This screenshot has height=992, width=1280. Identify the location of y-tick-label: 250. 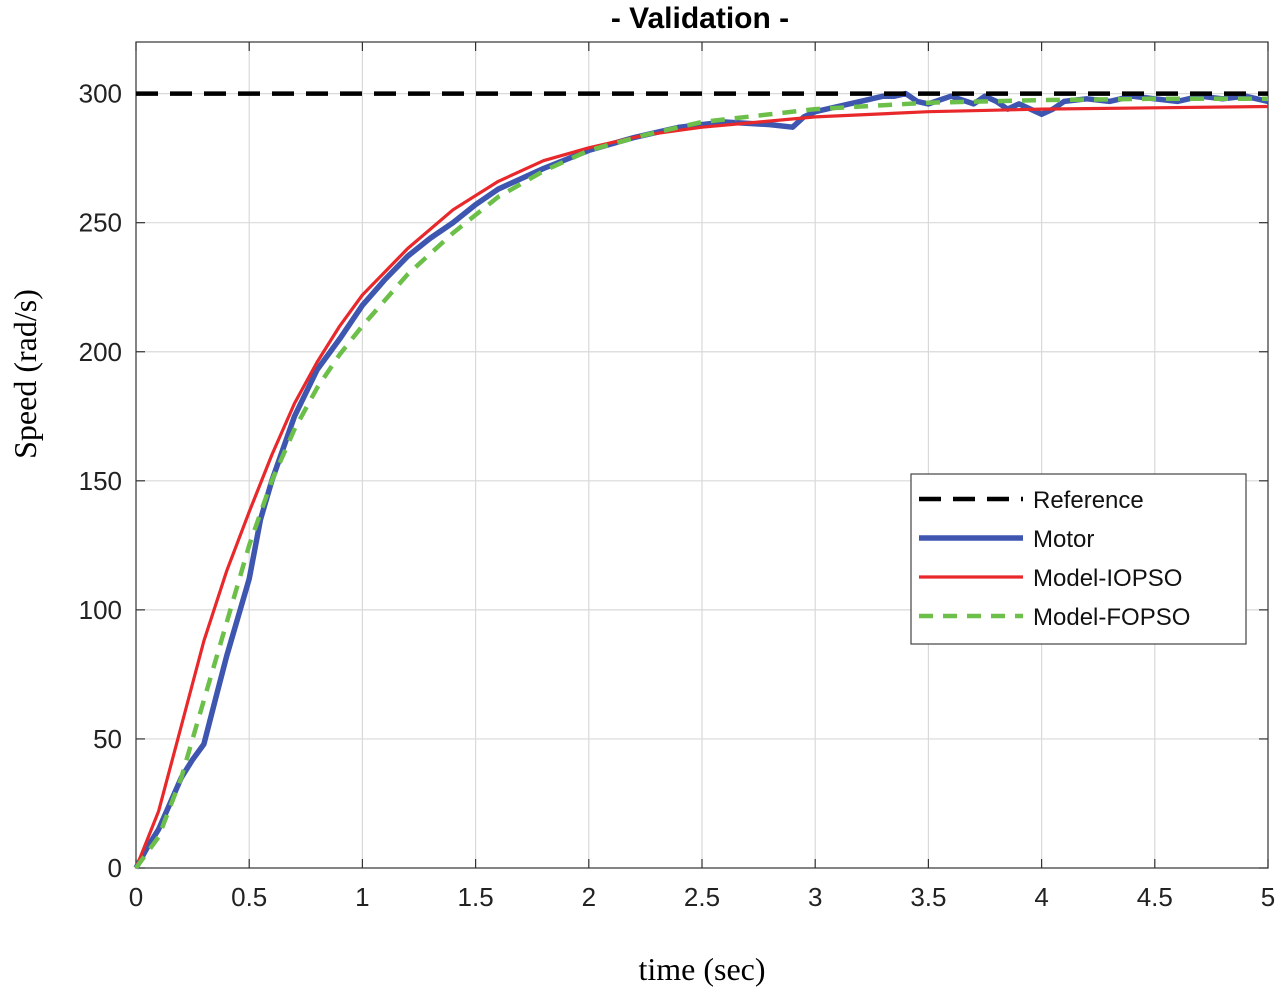
(100, 223).